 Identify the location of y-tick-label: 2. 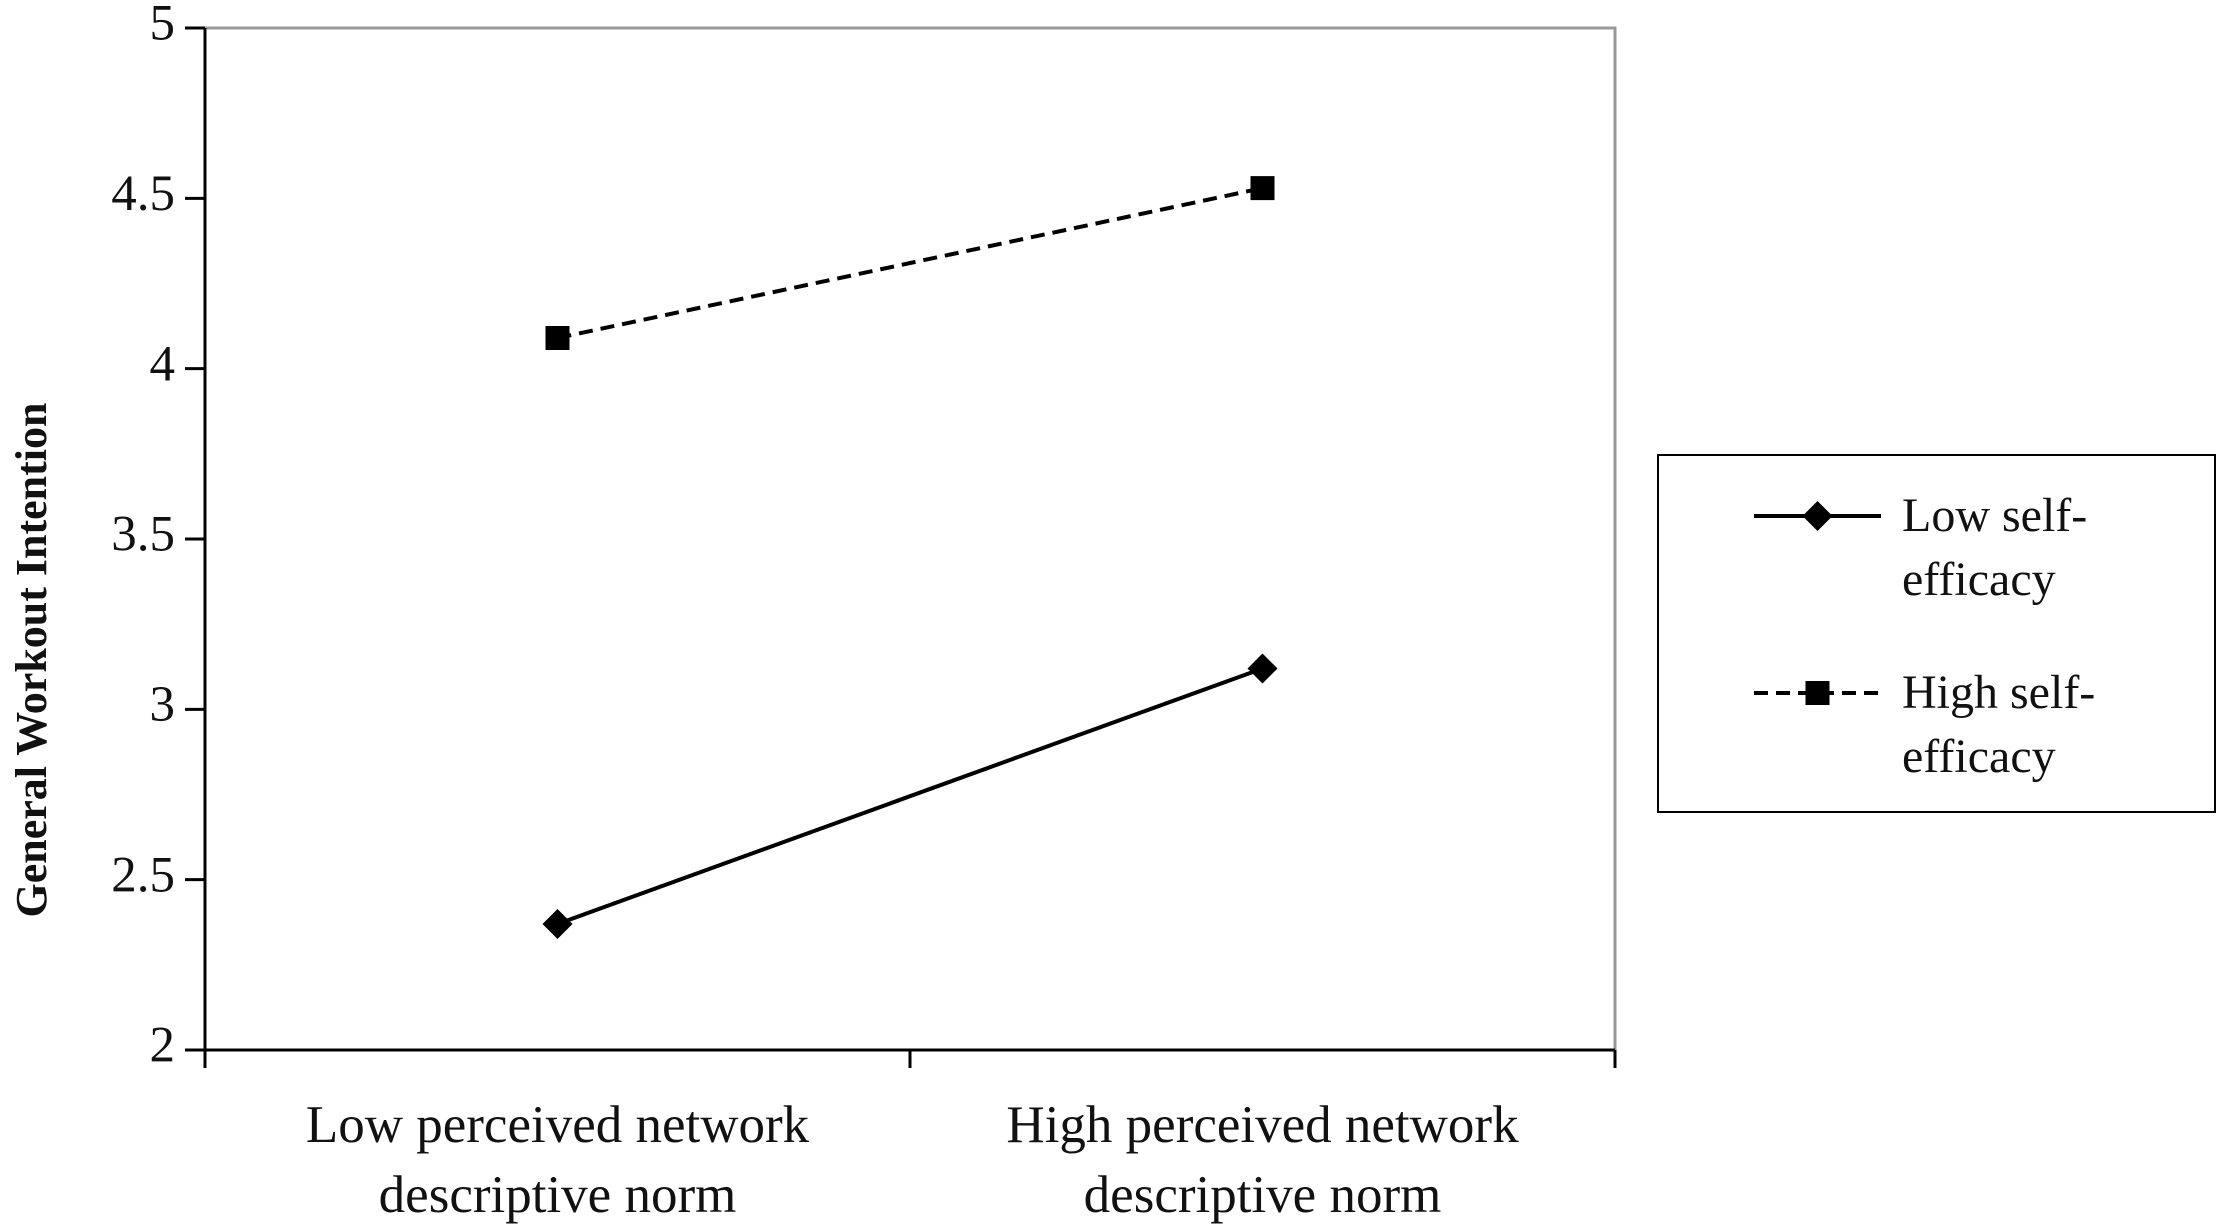
(163, 1046).